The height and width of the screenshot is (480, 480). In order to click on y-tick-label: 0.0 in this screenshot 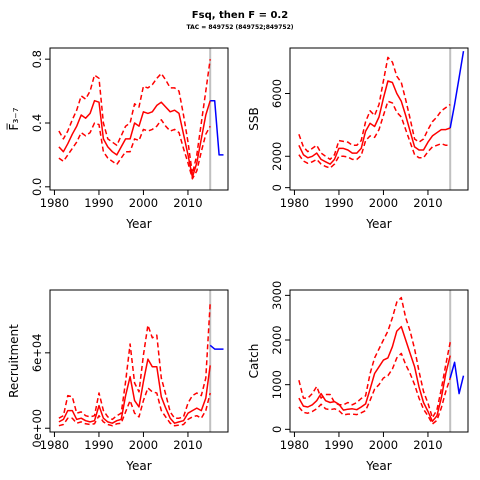, I will do `click(37, 187)`.